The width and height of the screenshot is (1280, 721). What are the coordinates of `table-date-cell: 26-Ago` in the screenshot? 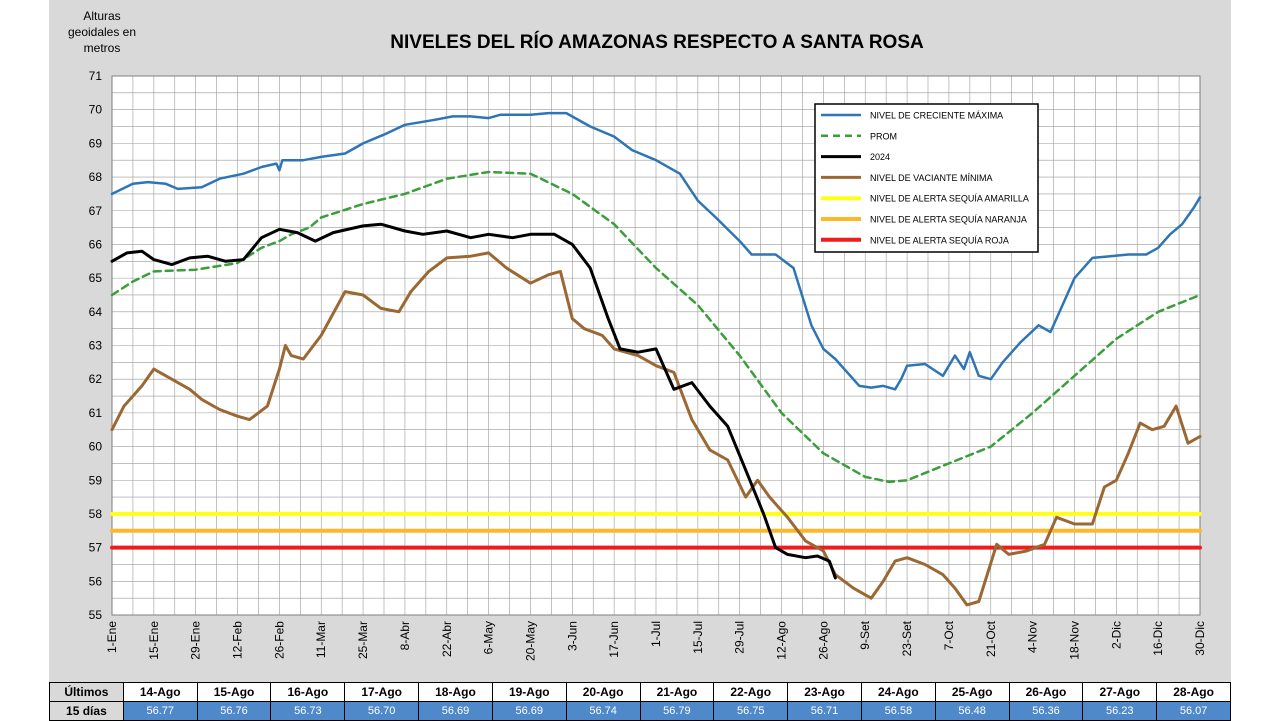 It's located at (1046, 692).